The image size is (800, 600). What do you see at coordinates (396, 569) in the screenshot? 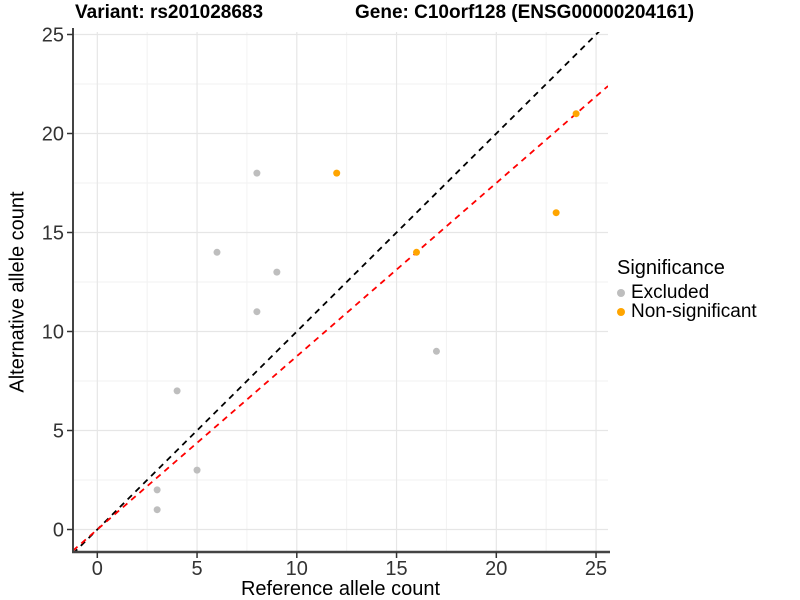
I see `x-tick-label: 15` at bounding box center [396, 569].